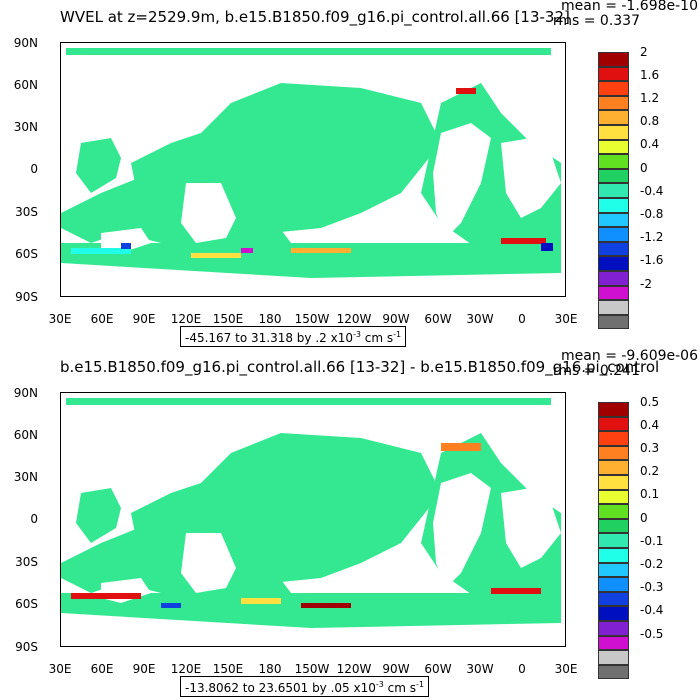 The height and width of the screenshot is (700, 700). What do you see at coordinates (652, 634) in the screenshot?
I see `colorbar-label: -0.5` at bounding box center [652, 634].